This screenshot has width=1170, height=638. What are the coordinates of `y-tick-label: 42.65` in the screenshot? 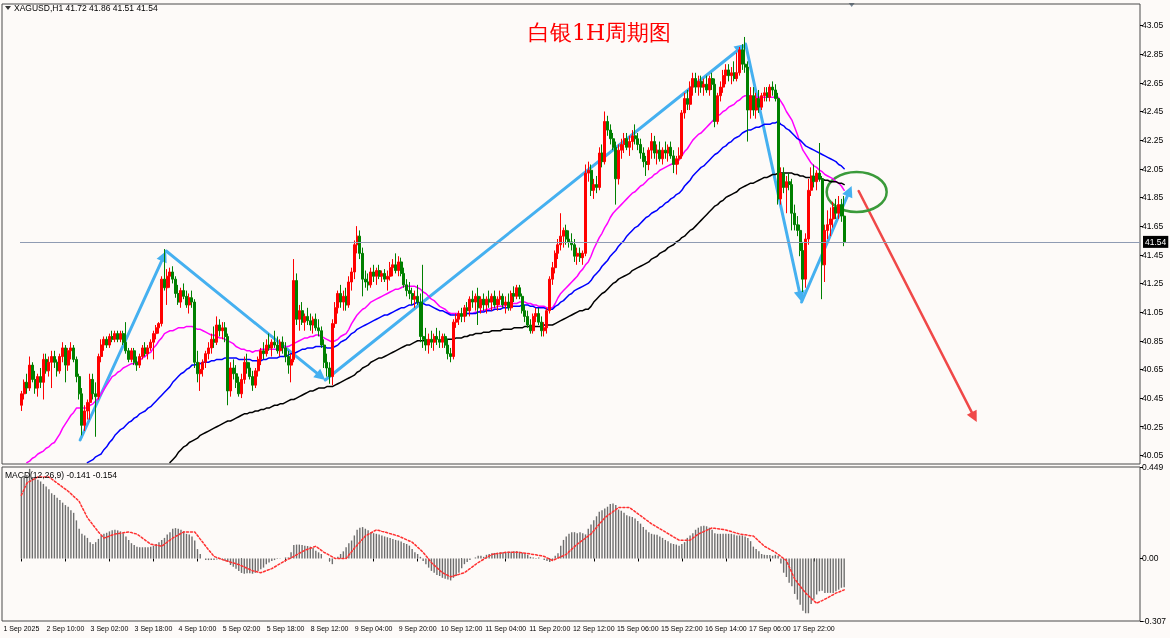 It's located at (1153, 82).